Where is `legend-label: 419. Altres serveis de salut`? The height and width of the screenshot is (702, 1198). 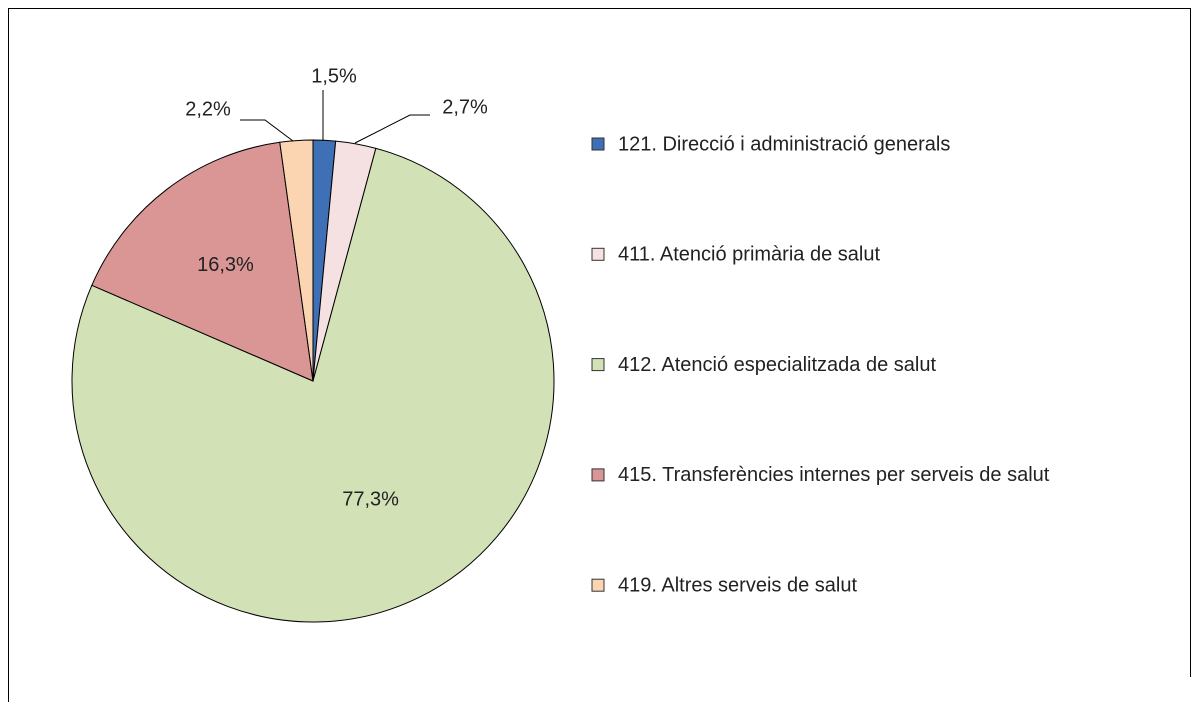 legend-label: 419. Altres serveis de salut is located at coordinates (737, 585).